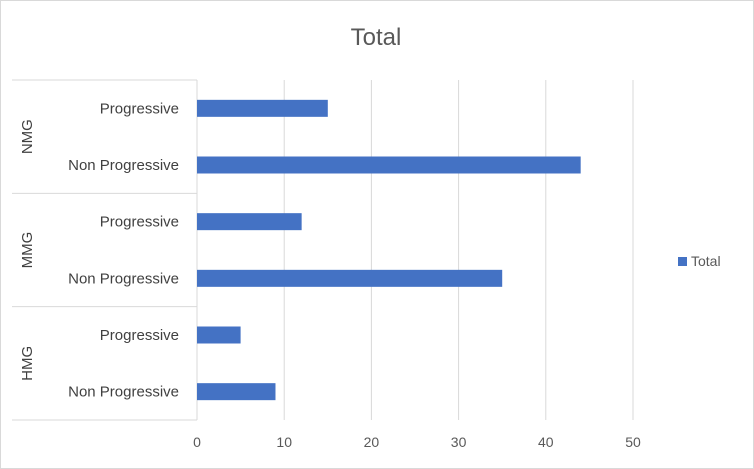 The width and height of the screenshot is (754, 469). I want to click on legend: Total, so click(699, 261).